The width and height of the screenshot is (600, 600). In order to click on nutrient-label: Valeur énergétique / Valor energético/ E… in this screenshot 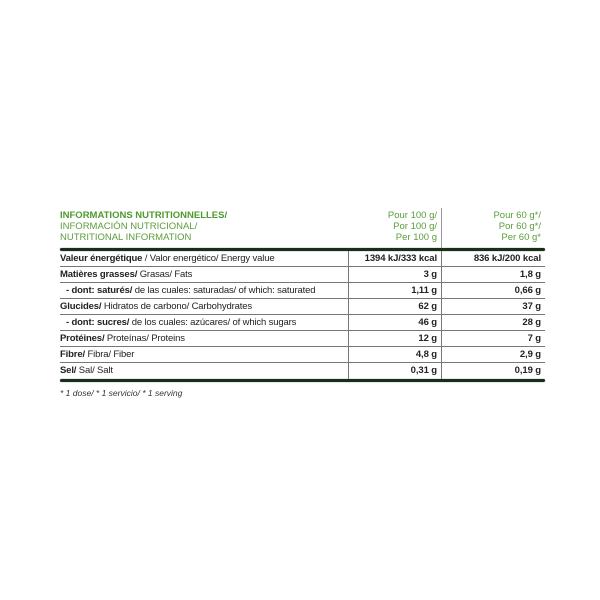, I will do `click(204, 258)`.